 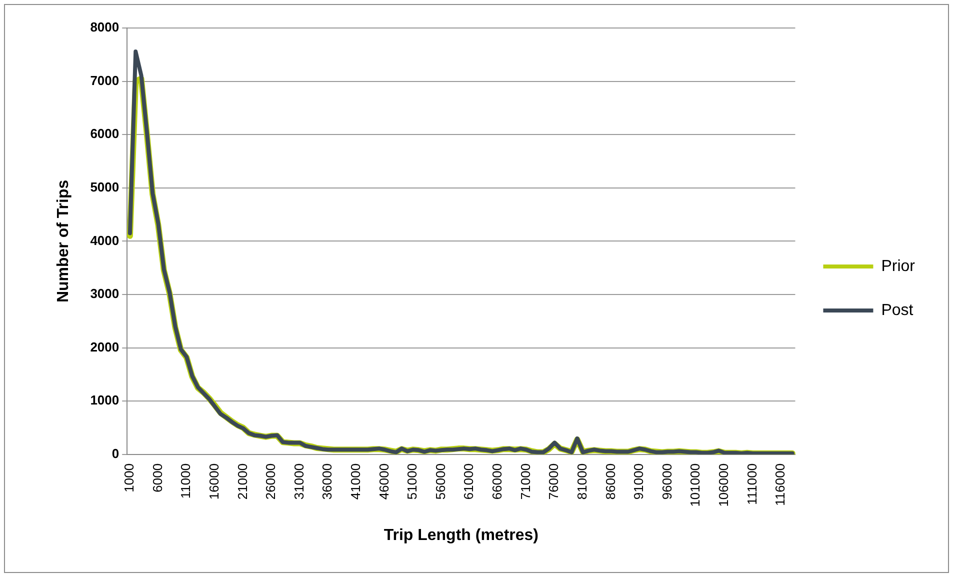 I want to click on x-tick-label: 71000, so click(x=525, y=481).